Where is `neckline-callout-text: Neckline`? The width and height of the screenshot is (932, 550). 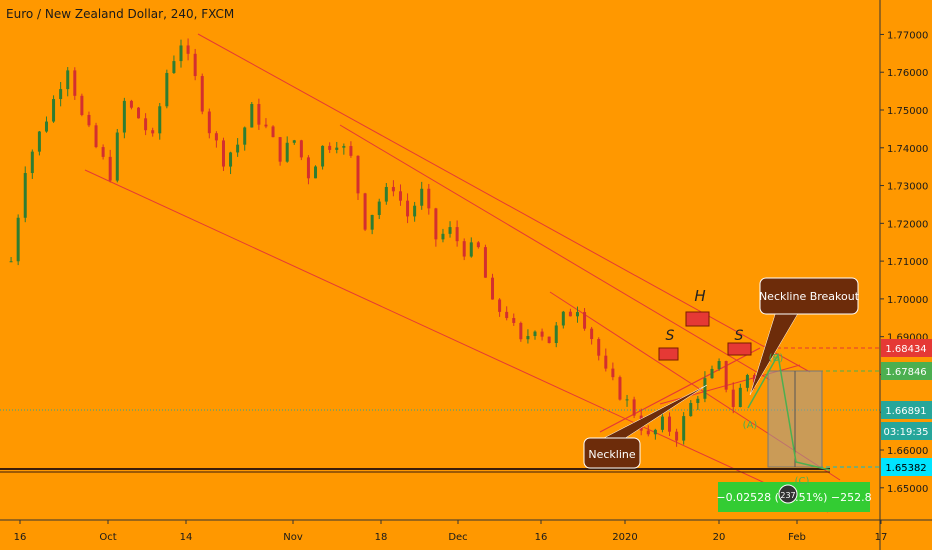 neckline-callout-text: Neckline is located at coordinates (611, 454).